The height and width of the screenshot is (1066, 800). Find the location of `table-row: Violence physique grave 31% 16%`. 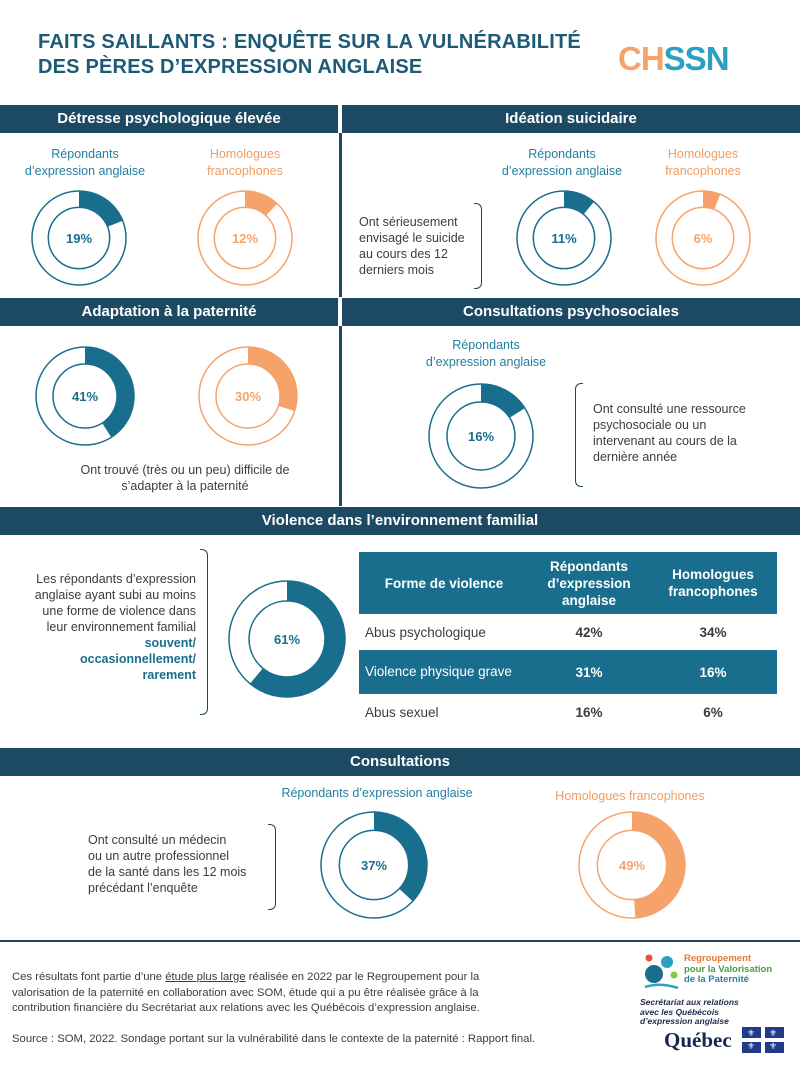

table-row: Violence physique grave 31% 16% is located at coordinates (568, 672).